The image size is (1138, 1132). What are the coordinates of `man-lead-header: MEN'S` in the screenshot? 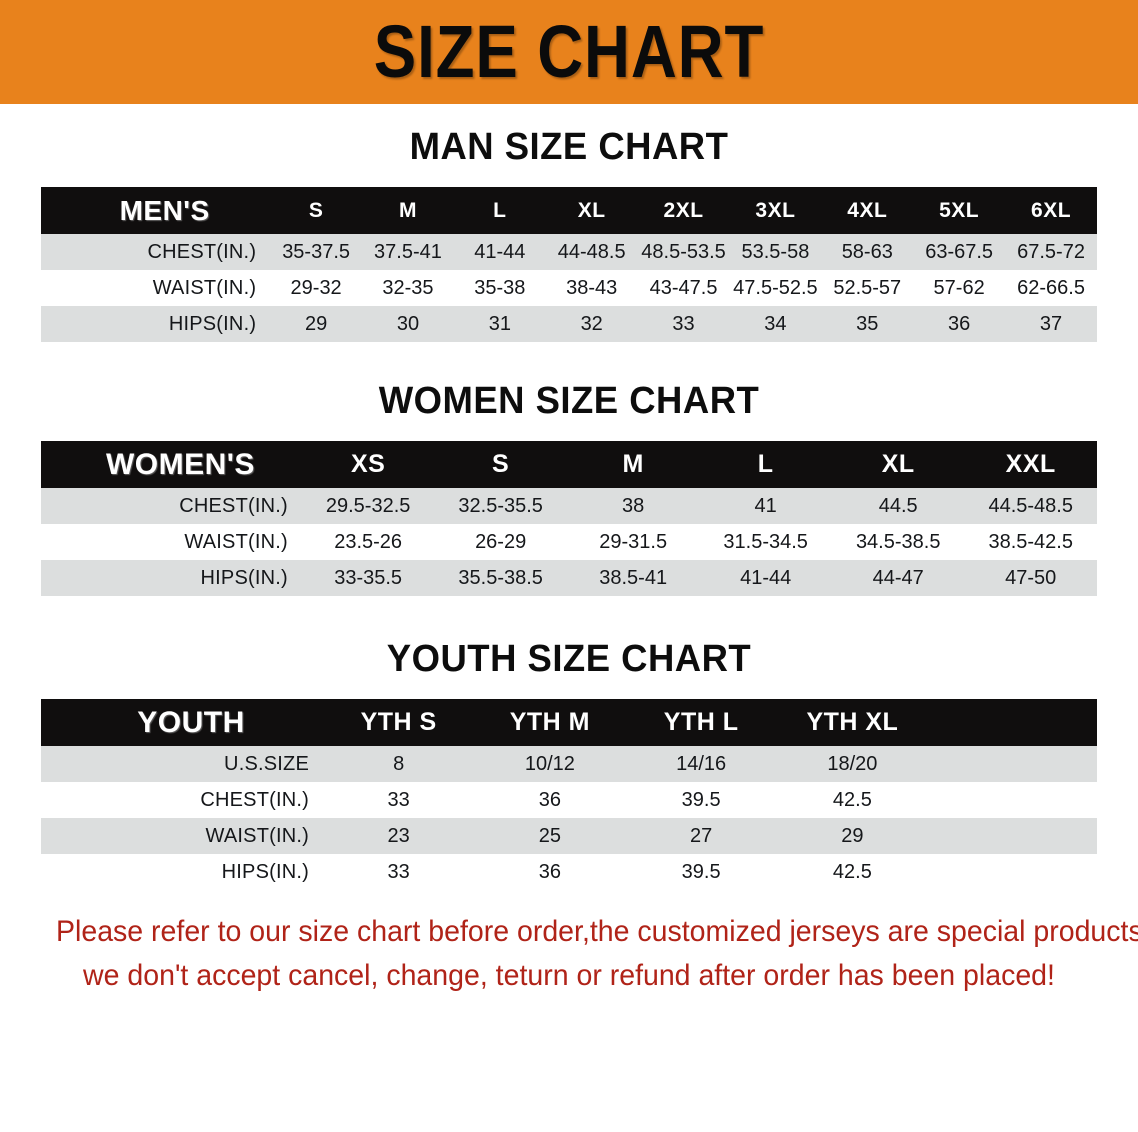 It's located at (164, 210).